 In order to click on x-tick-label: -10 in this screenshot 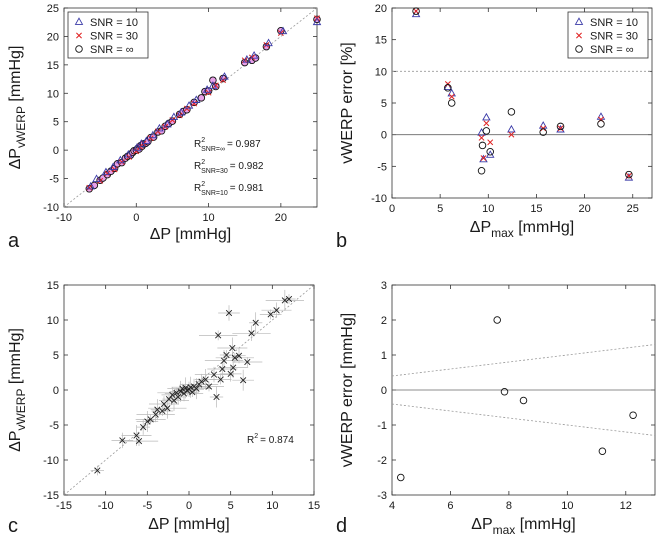, I will do `click(64, 218)`.